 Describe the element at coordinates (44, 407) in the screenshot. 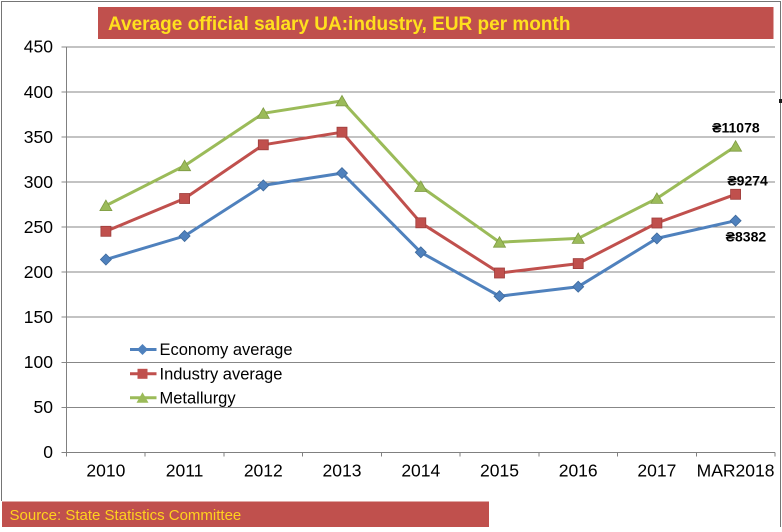

I see `svg-text: 50` at that location.